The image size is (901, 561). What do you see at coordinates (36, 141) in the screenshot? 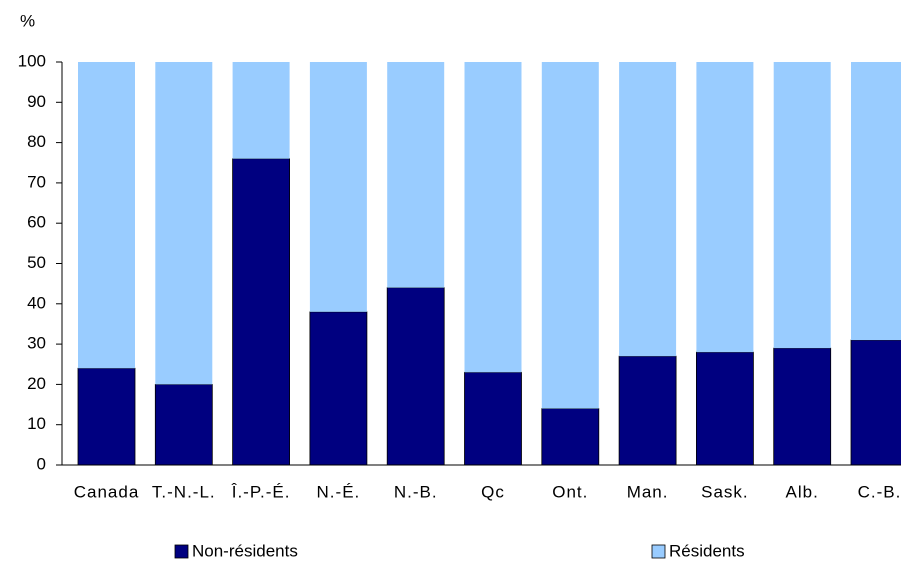
I see `y-tick-label: 80` at bounding box center [36, 141].